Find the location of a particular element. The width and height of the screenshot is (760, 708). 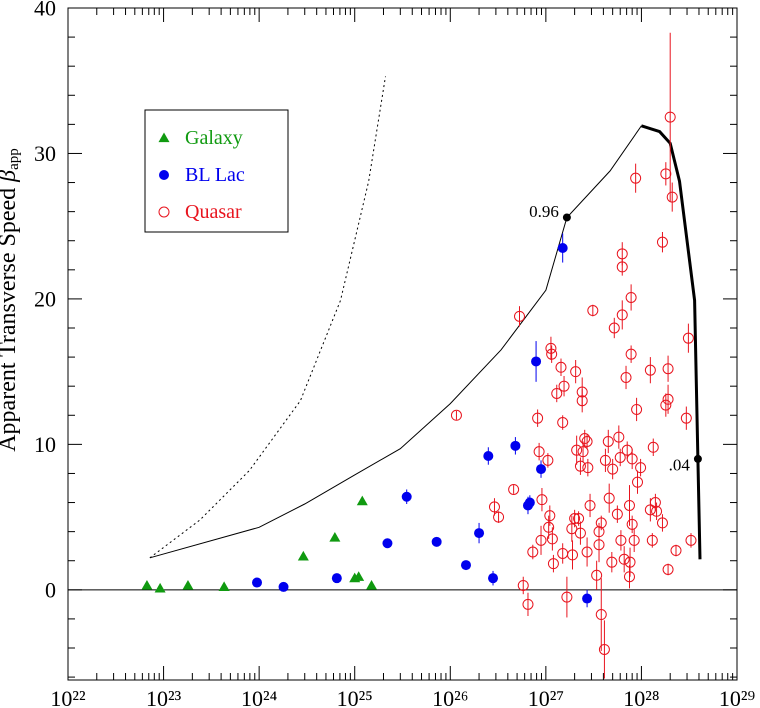

y-tick-label: 30 is located at coordinates (45, 153).